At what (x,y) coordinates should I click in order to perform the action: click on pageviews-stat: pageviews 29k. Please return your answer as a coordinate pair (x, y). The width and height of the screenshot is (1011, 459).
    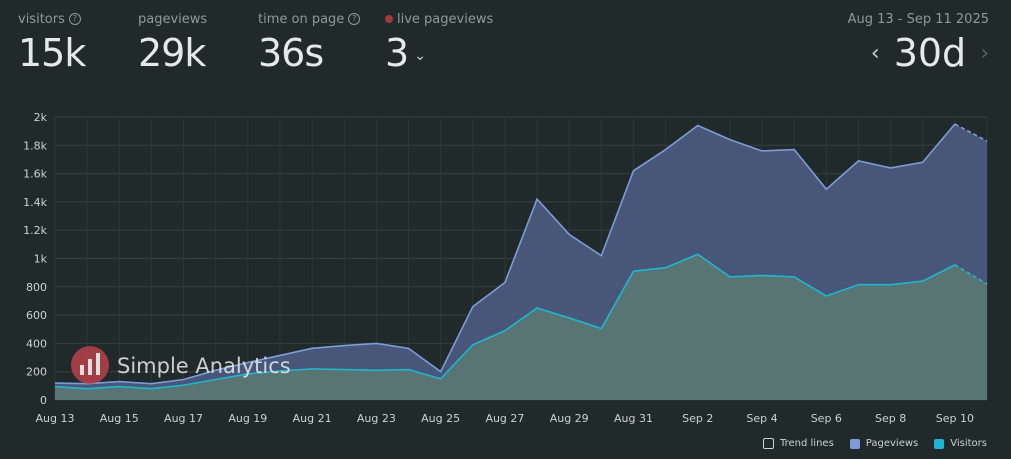
    Looking at the image, I should click on (172, 43).